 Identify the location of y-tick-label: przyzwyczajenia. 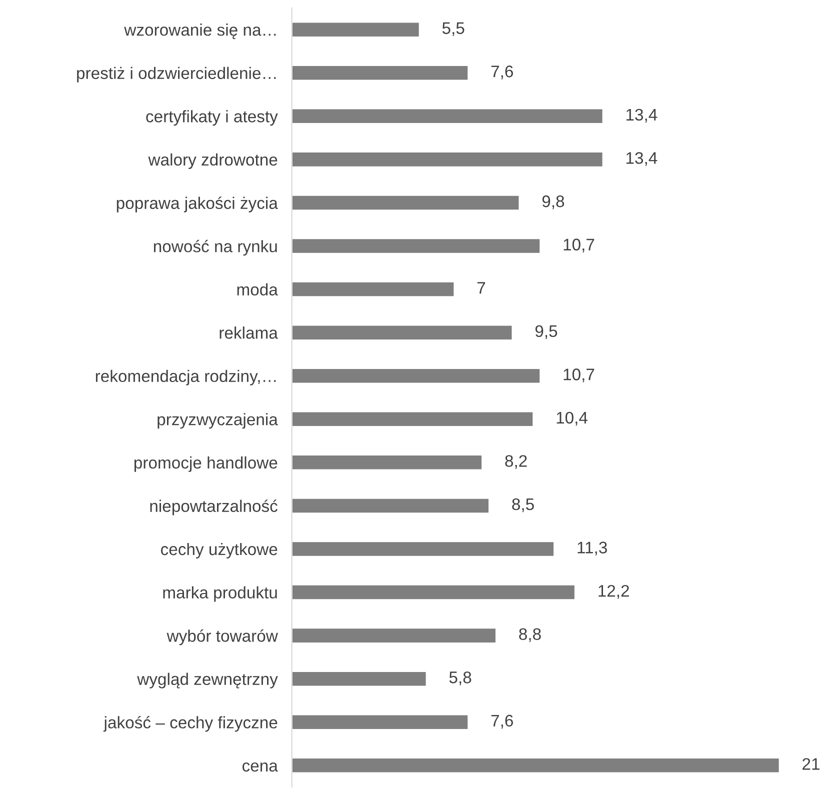
(218, 421).